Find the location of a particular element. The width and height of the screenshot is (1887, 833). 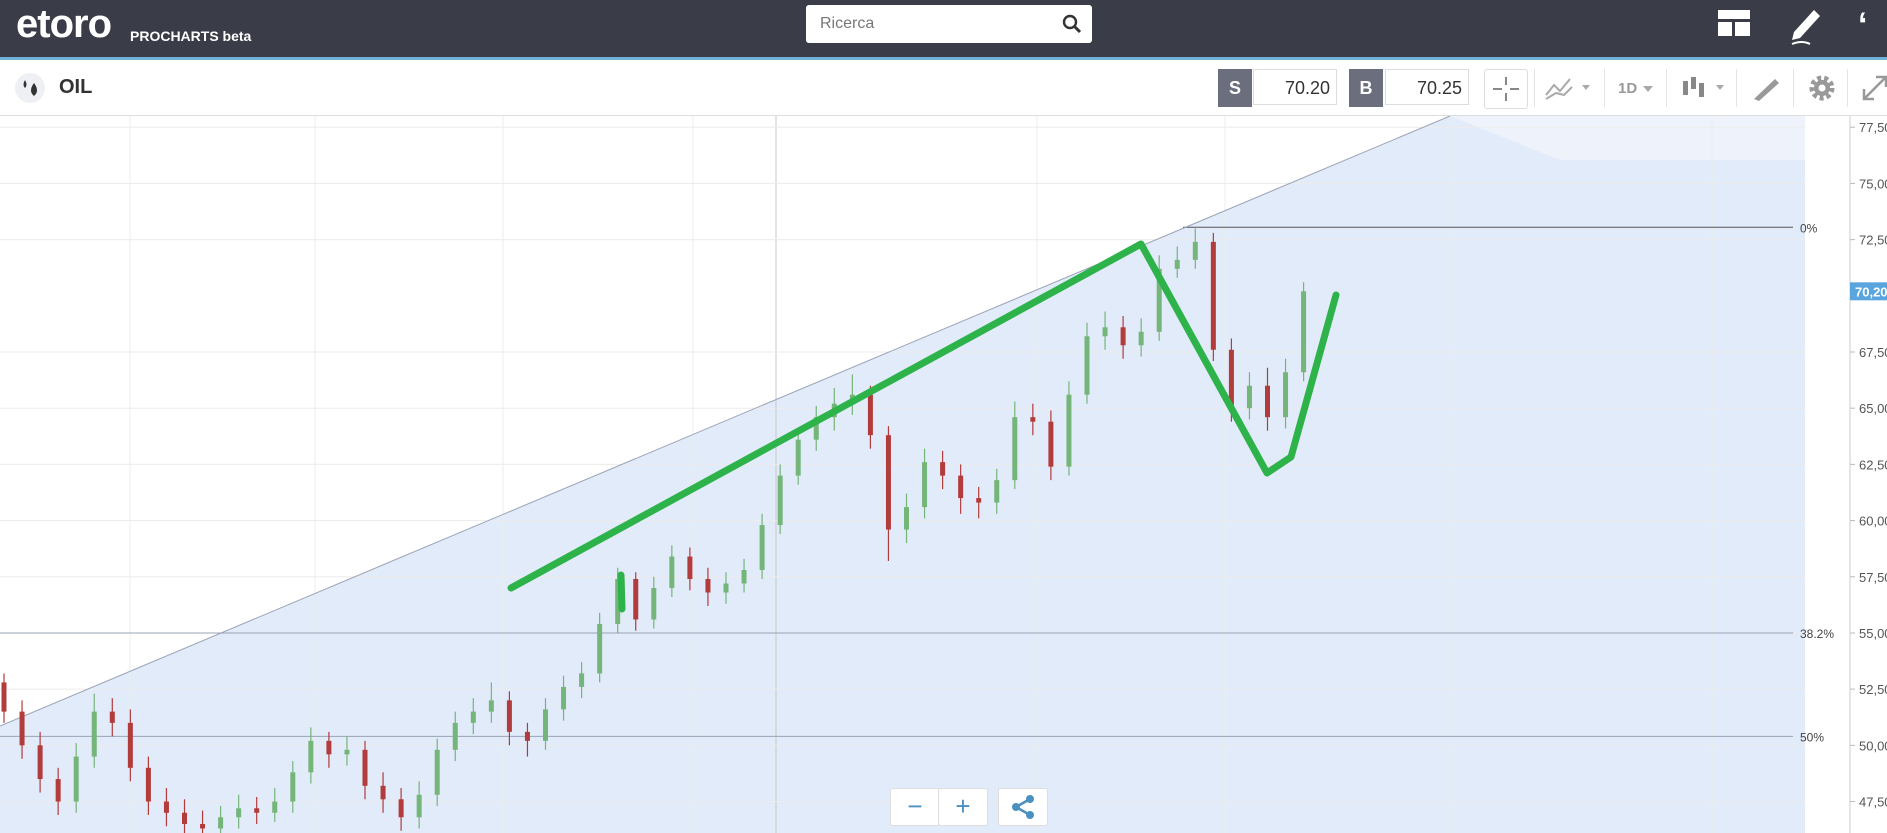

logo-partial: ‘ is located at coordinates (1863, 25).